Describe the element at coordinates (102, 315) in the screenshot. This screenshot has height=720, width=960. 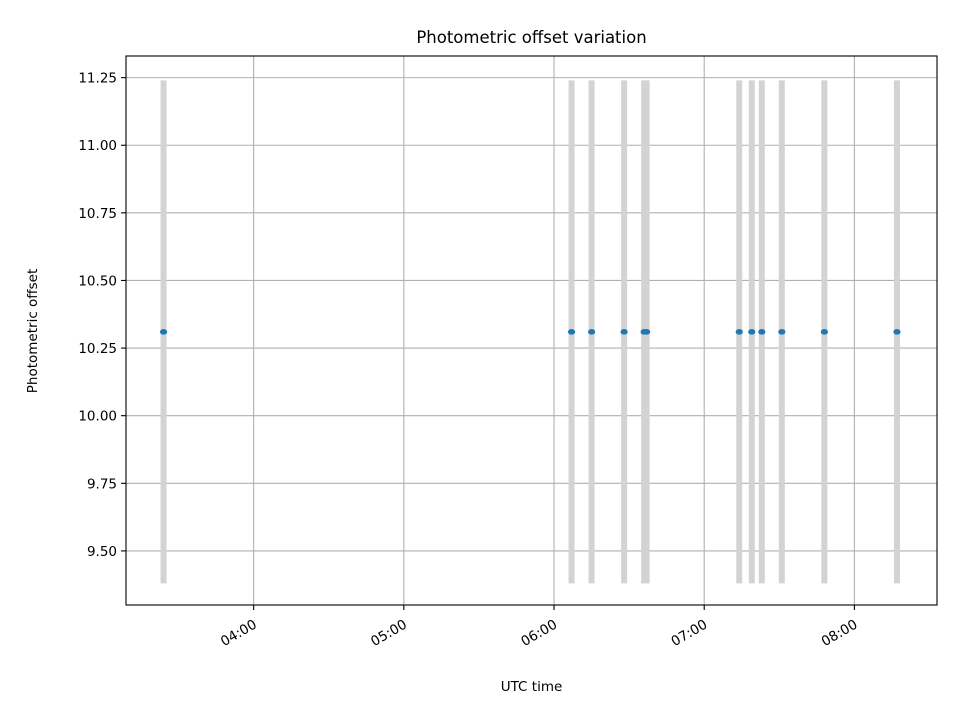
I see `y-axis-ticks: 9.50 9.75 10.00 10.25 10.50 10.75 11.00 11.25` at that location.